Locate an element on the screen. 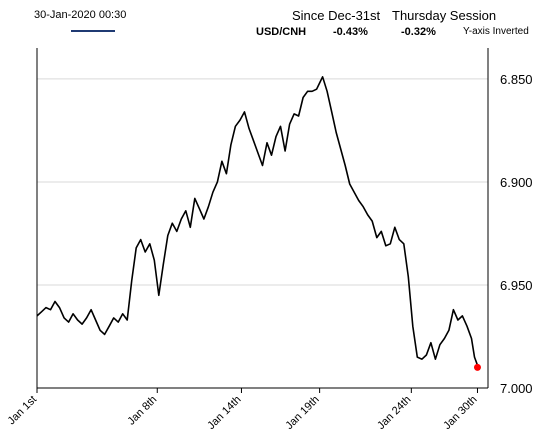 This screenshot has height=447, width=541. x-tick-label: Jan 30th is located at coordinates (460, 413).